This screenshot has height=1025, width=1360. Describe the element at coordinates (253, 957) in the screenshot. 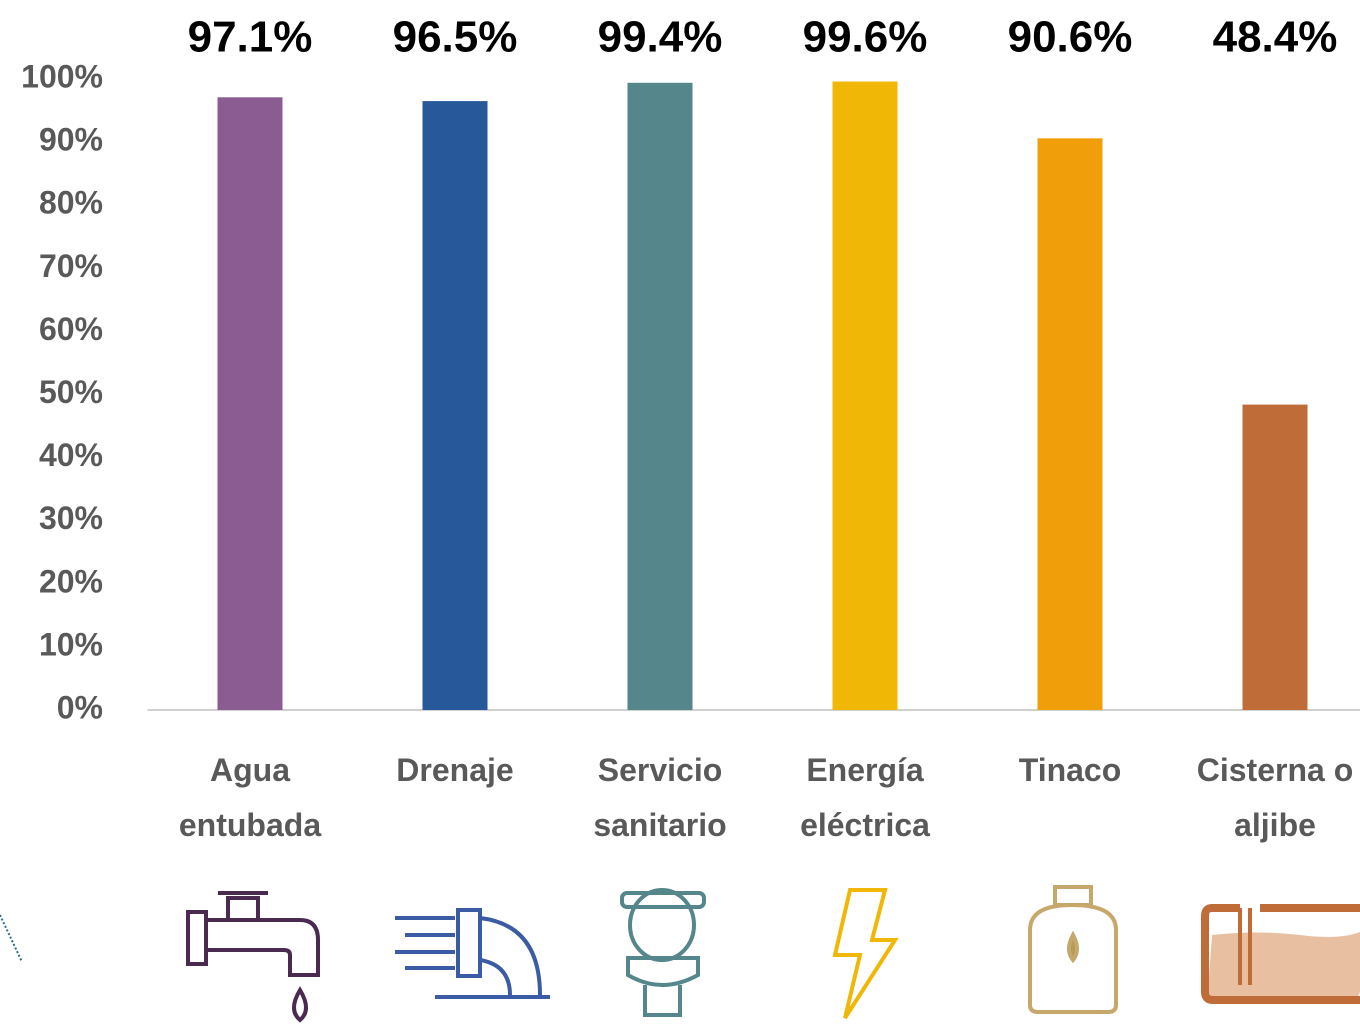

I see `faucet-icon` at that location.